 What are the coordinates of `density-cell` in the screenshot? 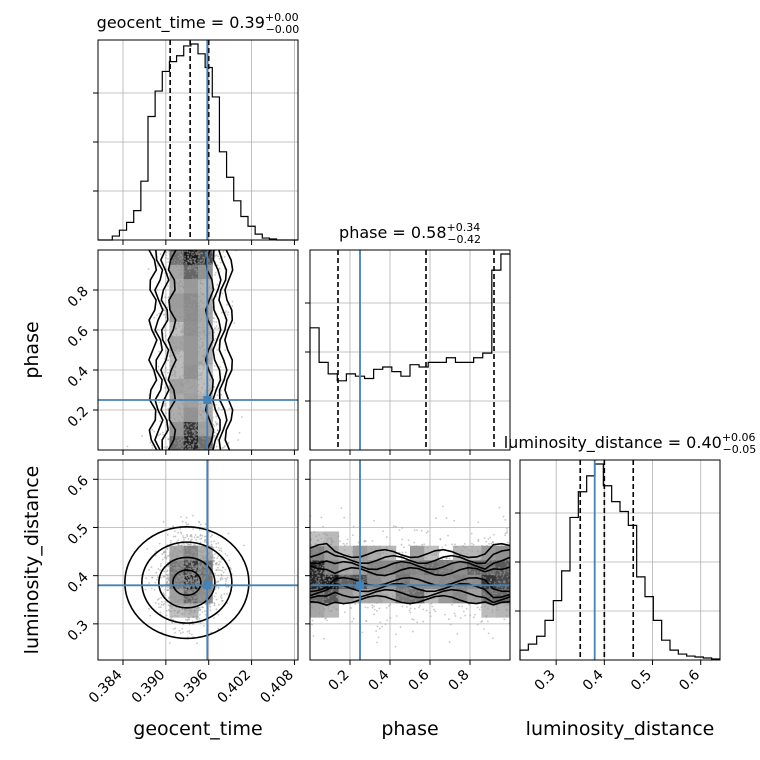 It's located at (502, 567).